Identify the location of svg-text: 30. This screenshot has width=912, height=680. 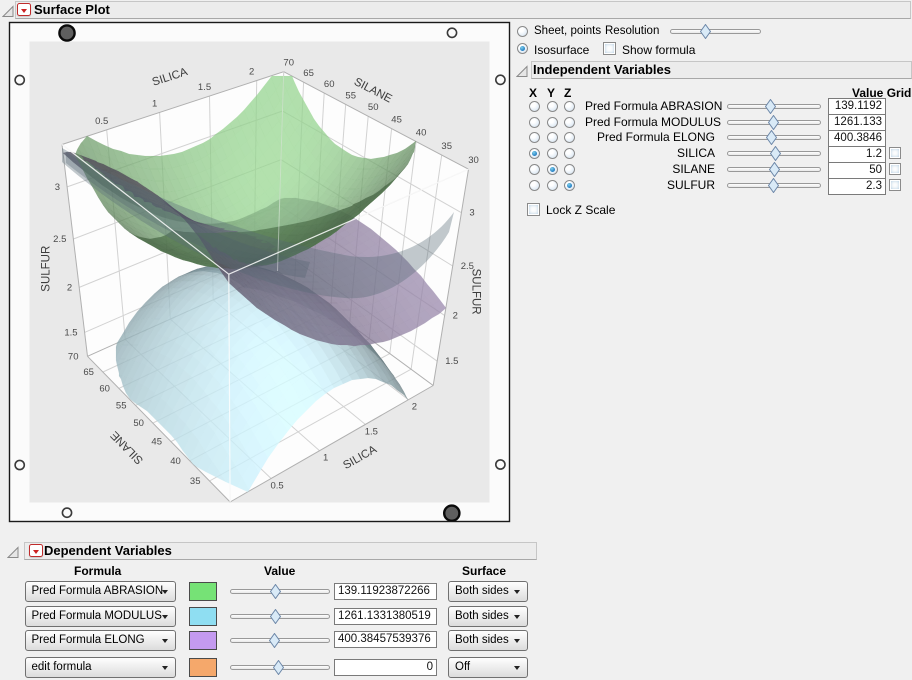
(473, 160).